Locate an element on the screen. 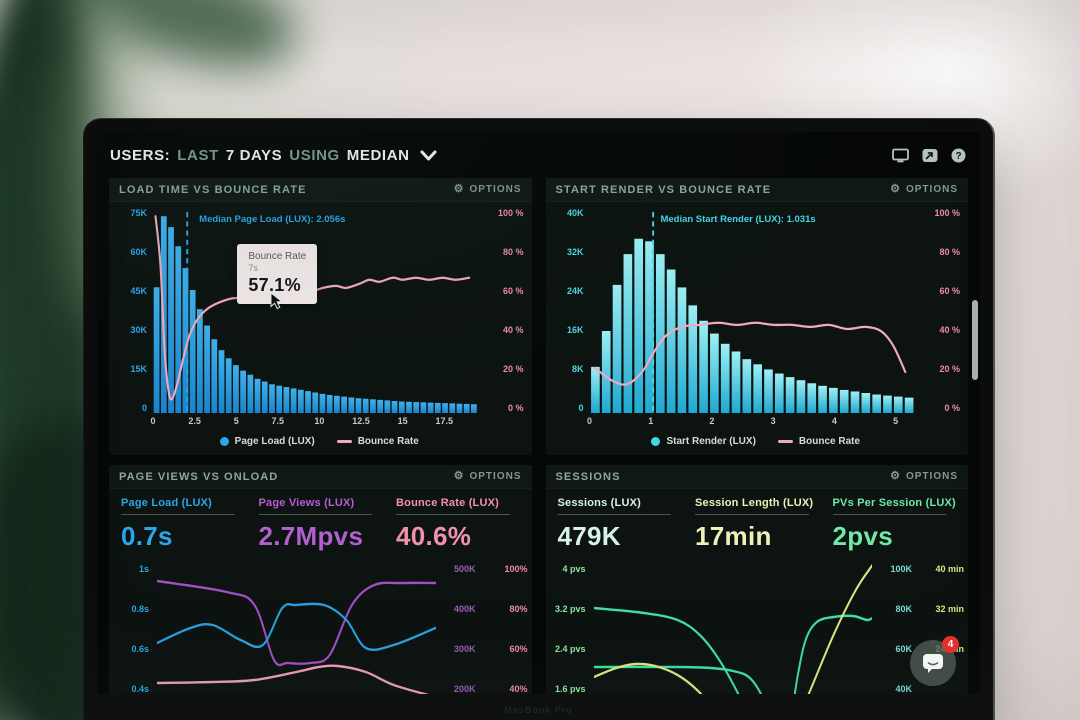 This screenshot has width=1080, height=720. chevron-down-icon is located at coordinates (428, 155).